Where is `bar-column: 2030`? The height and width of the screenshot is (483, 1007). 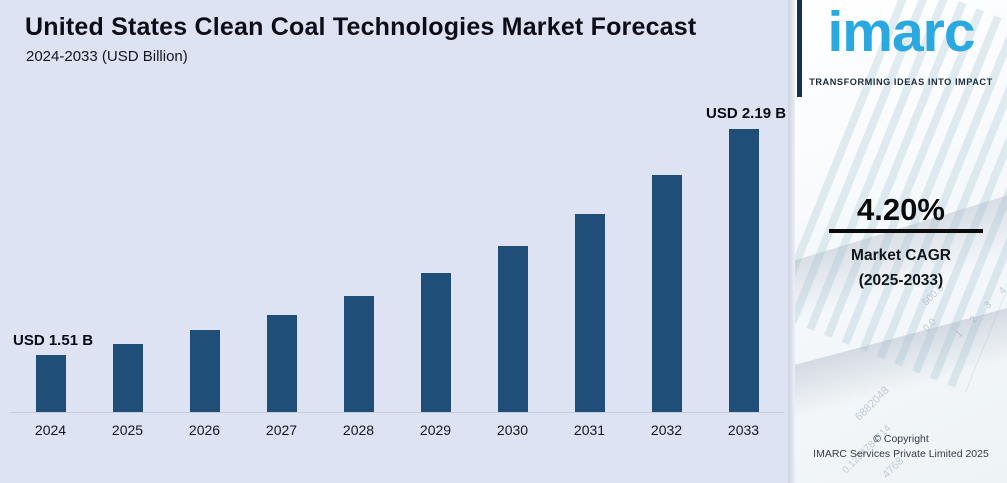
bar-column: 2030 is located at coordinates (512, 280).